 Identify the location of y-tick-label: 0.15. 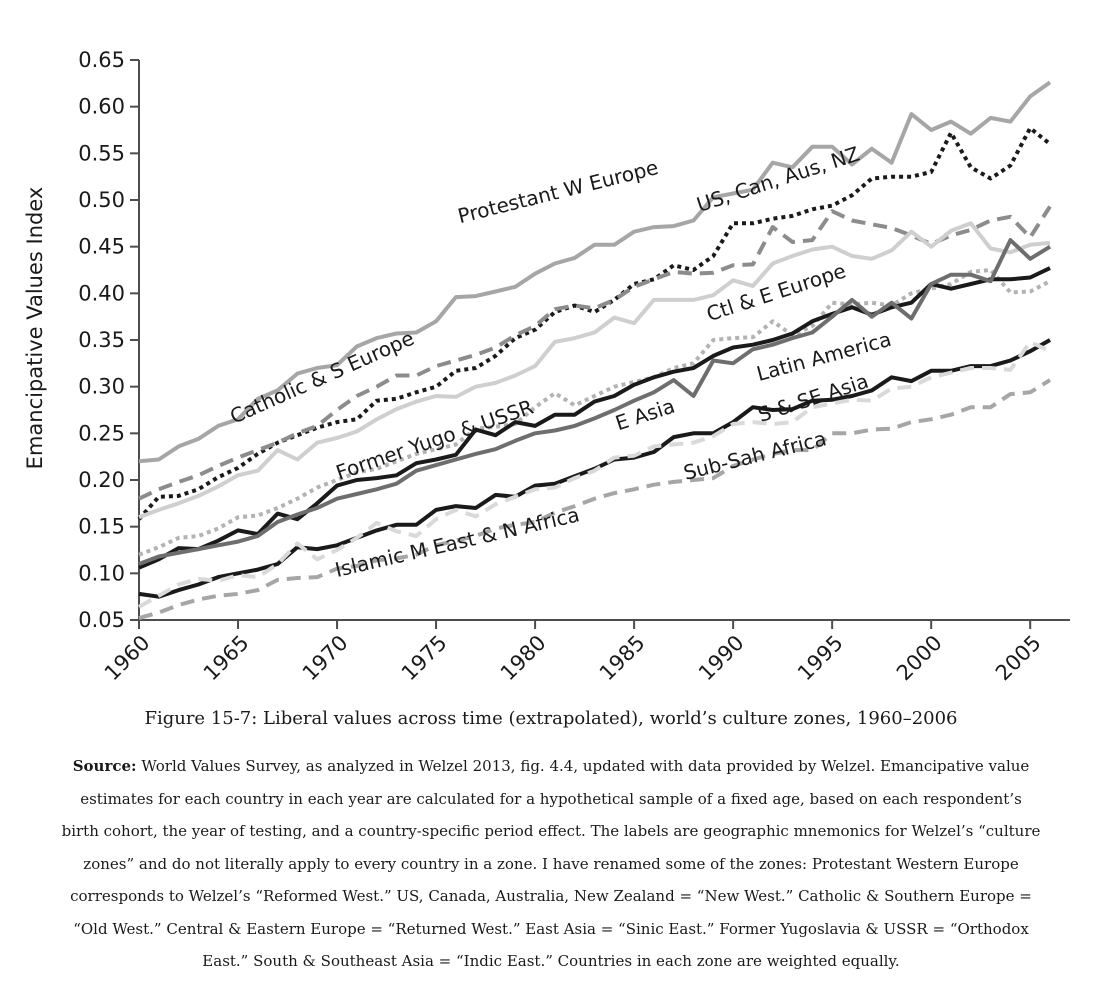
(101, 527).